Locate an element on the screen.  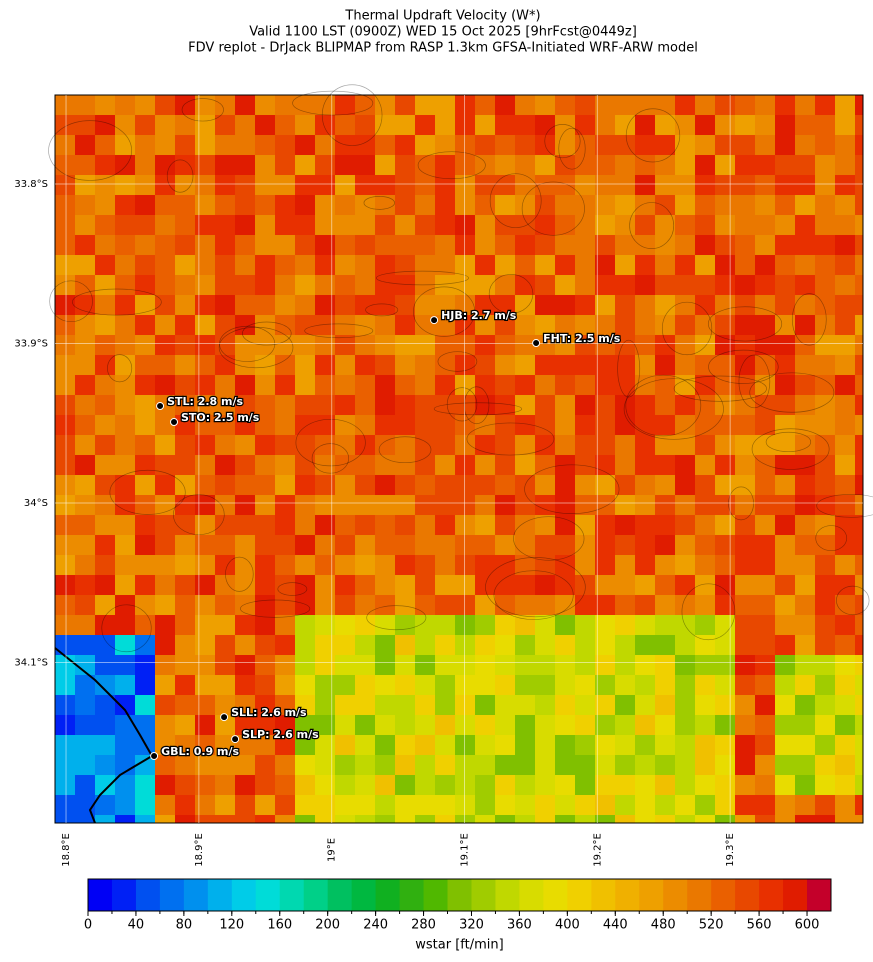
colorbar-tick-label: 80 is located at coordinates (184, 925).